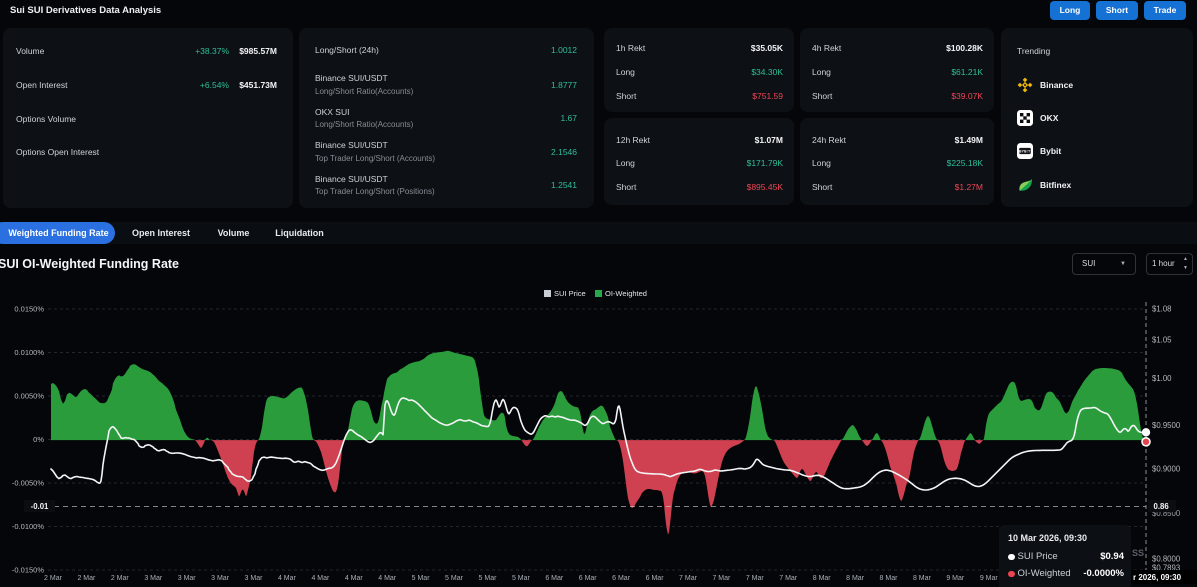  I want to click on svg-text: 0.0100%, so click(29, 352).